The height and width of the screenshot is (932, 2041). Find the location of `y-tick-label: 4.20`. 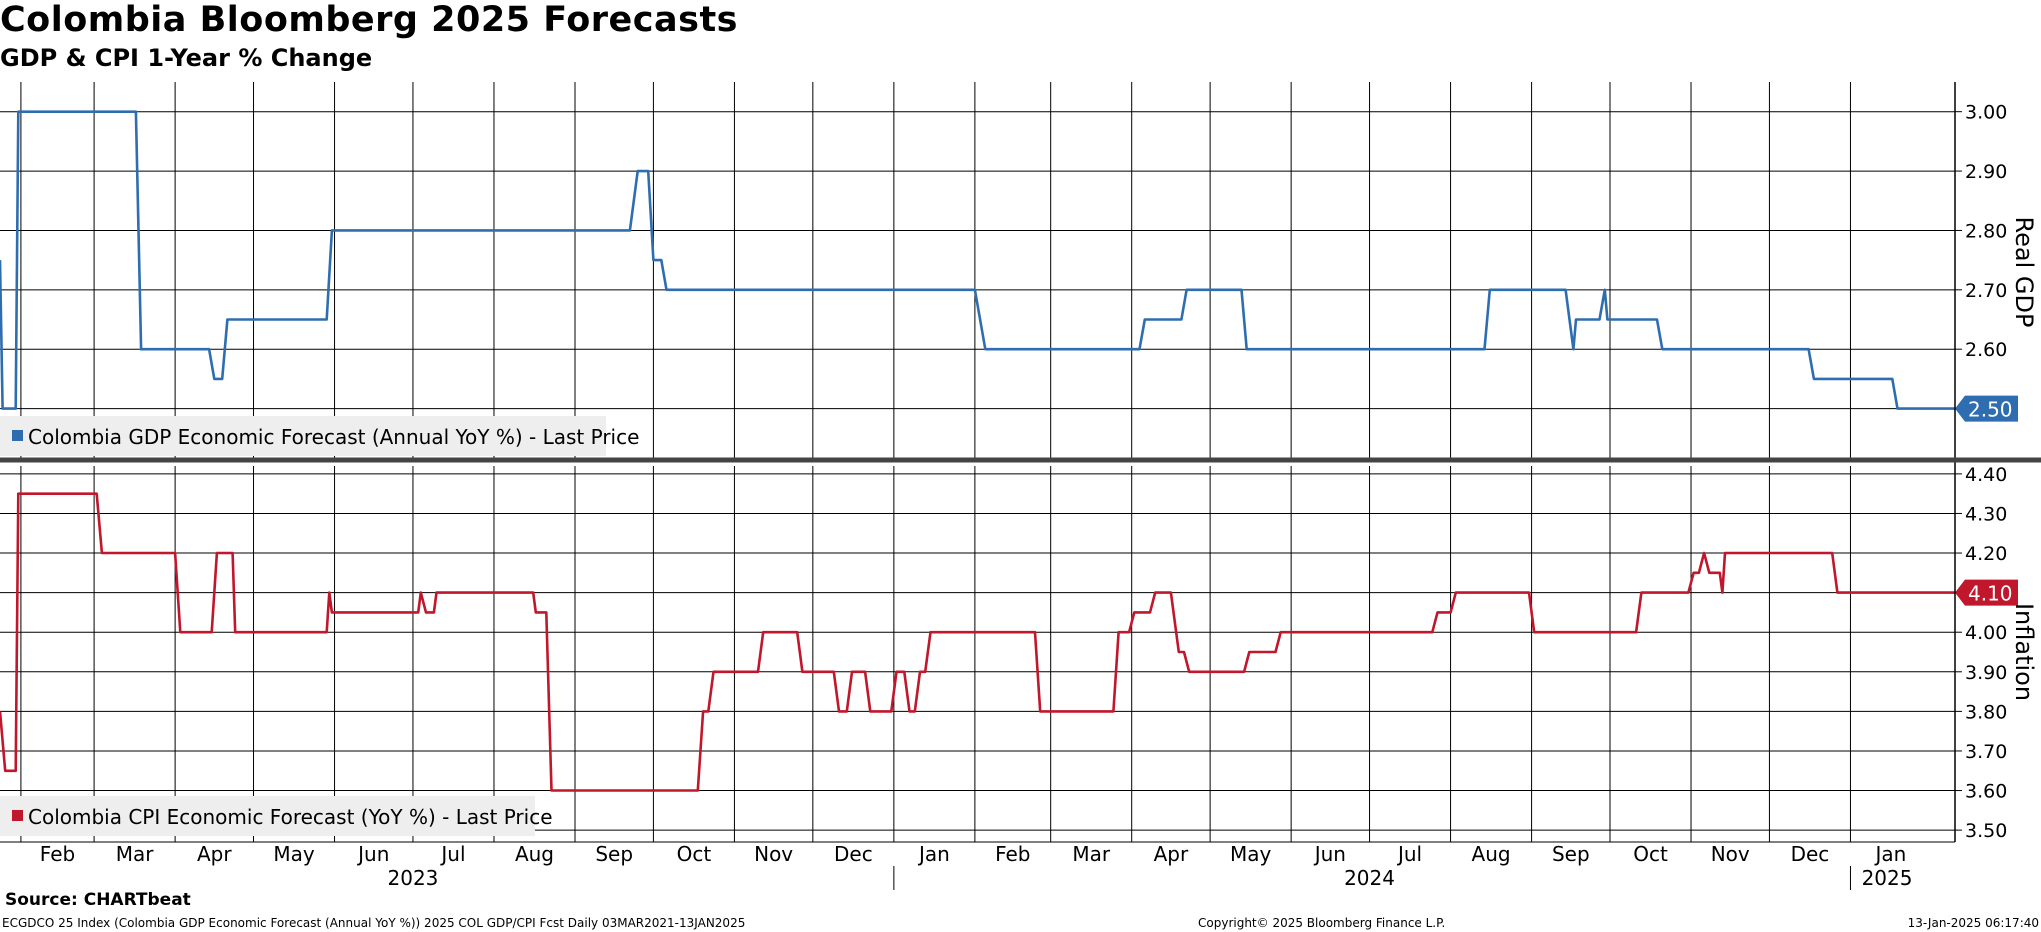

y-tick-label: 4.20 is located at coordinates (1986, 554).